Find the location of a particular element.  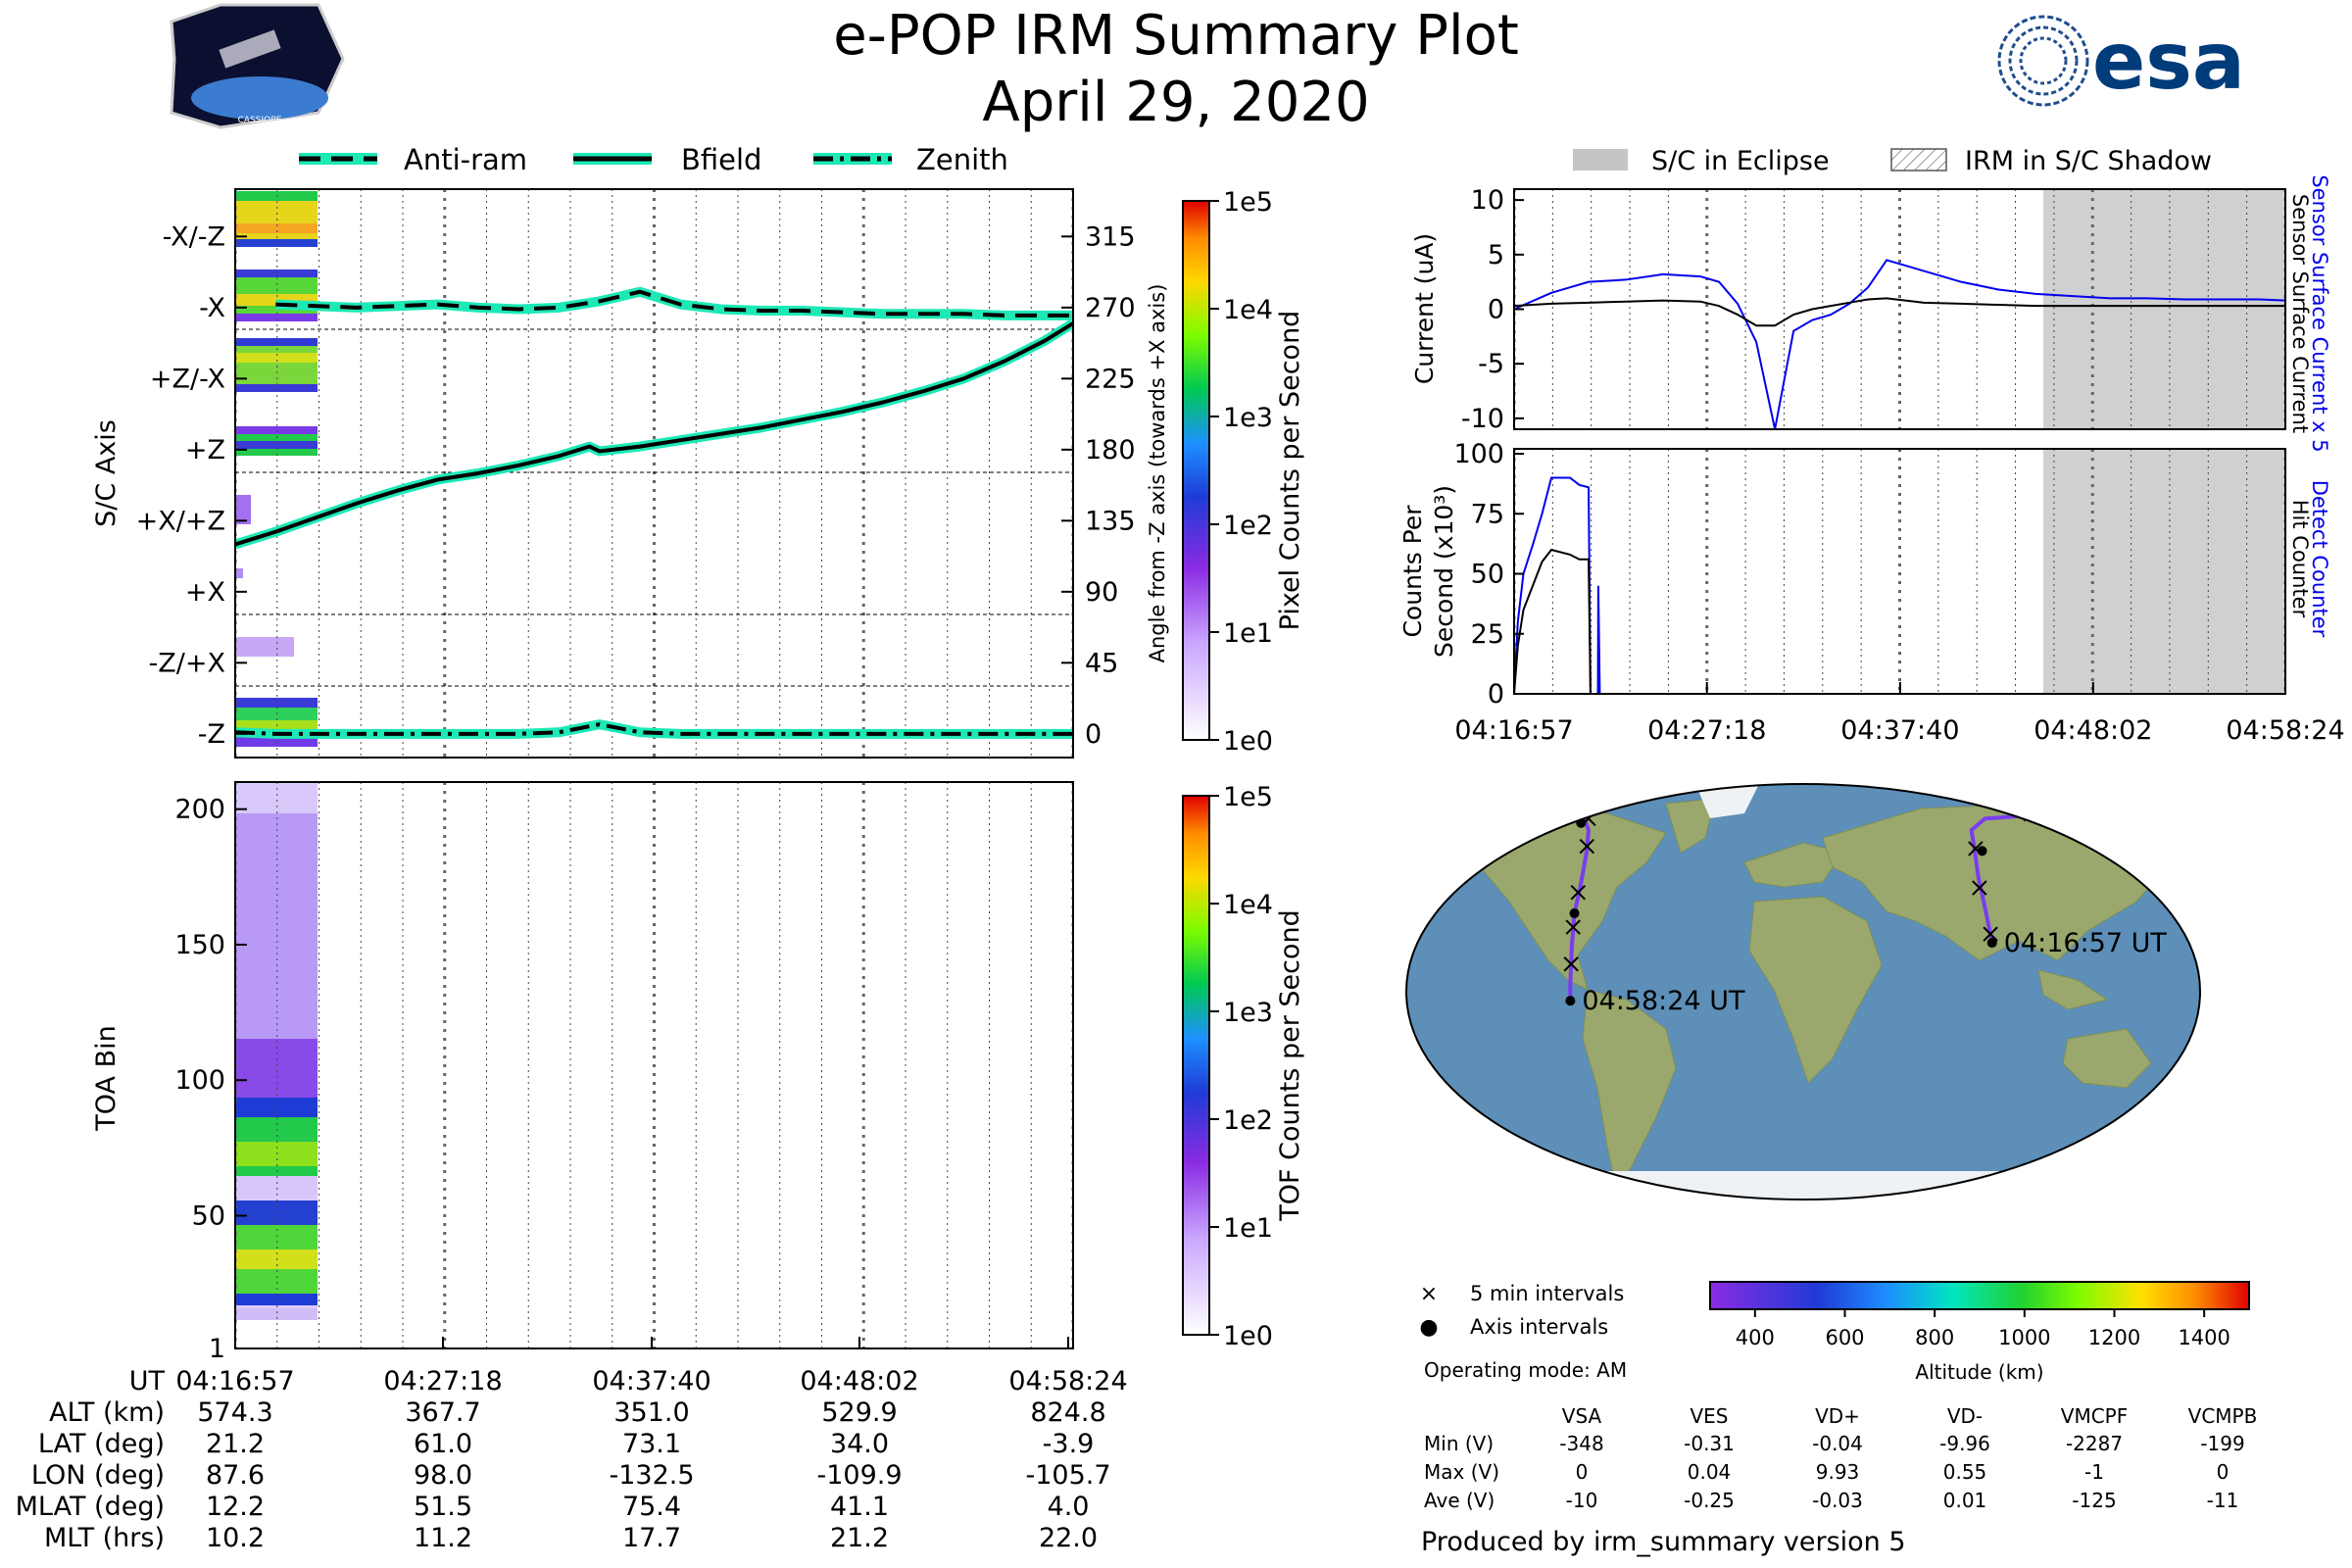

counts-tick-label: 0 is located at coordinates (1496, 694).